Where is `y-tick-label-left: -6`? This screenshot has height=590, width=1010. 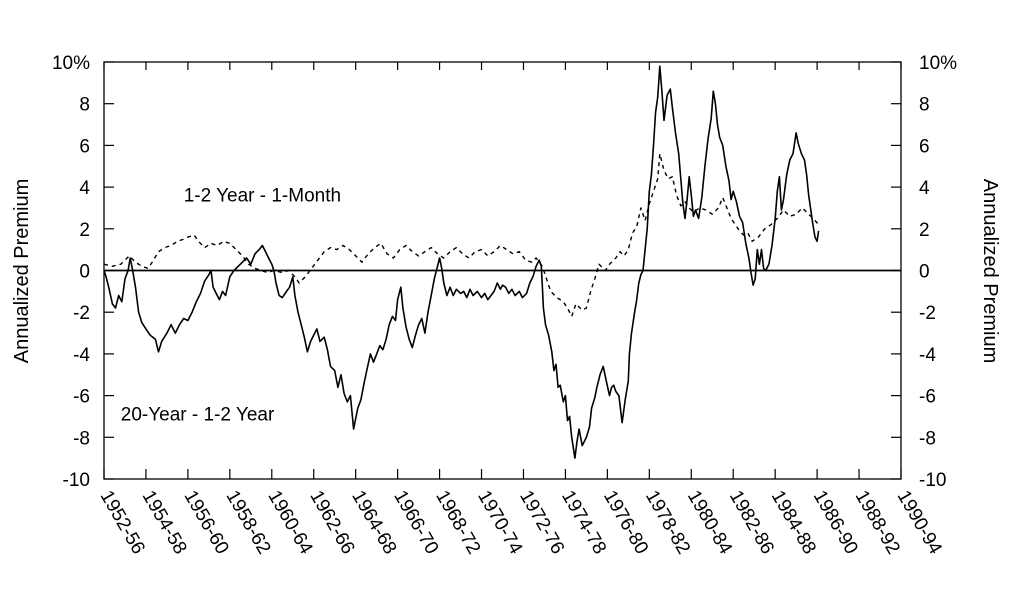
y-tick-label-left: -6 is located at coordinates (81, 397).